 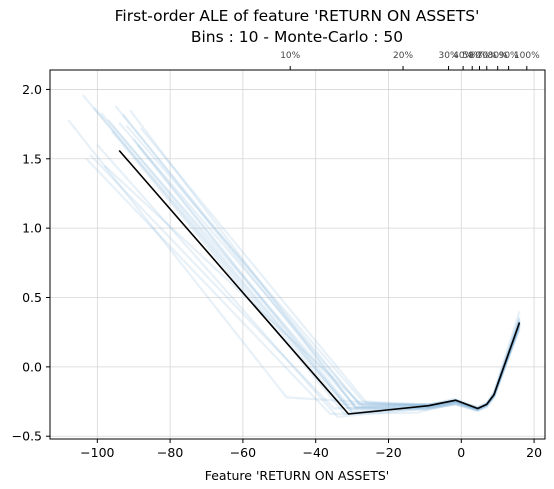 I want to click on x-tick-label: −60, so click(x=243, y=452).